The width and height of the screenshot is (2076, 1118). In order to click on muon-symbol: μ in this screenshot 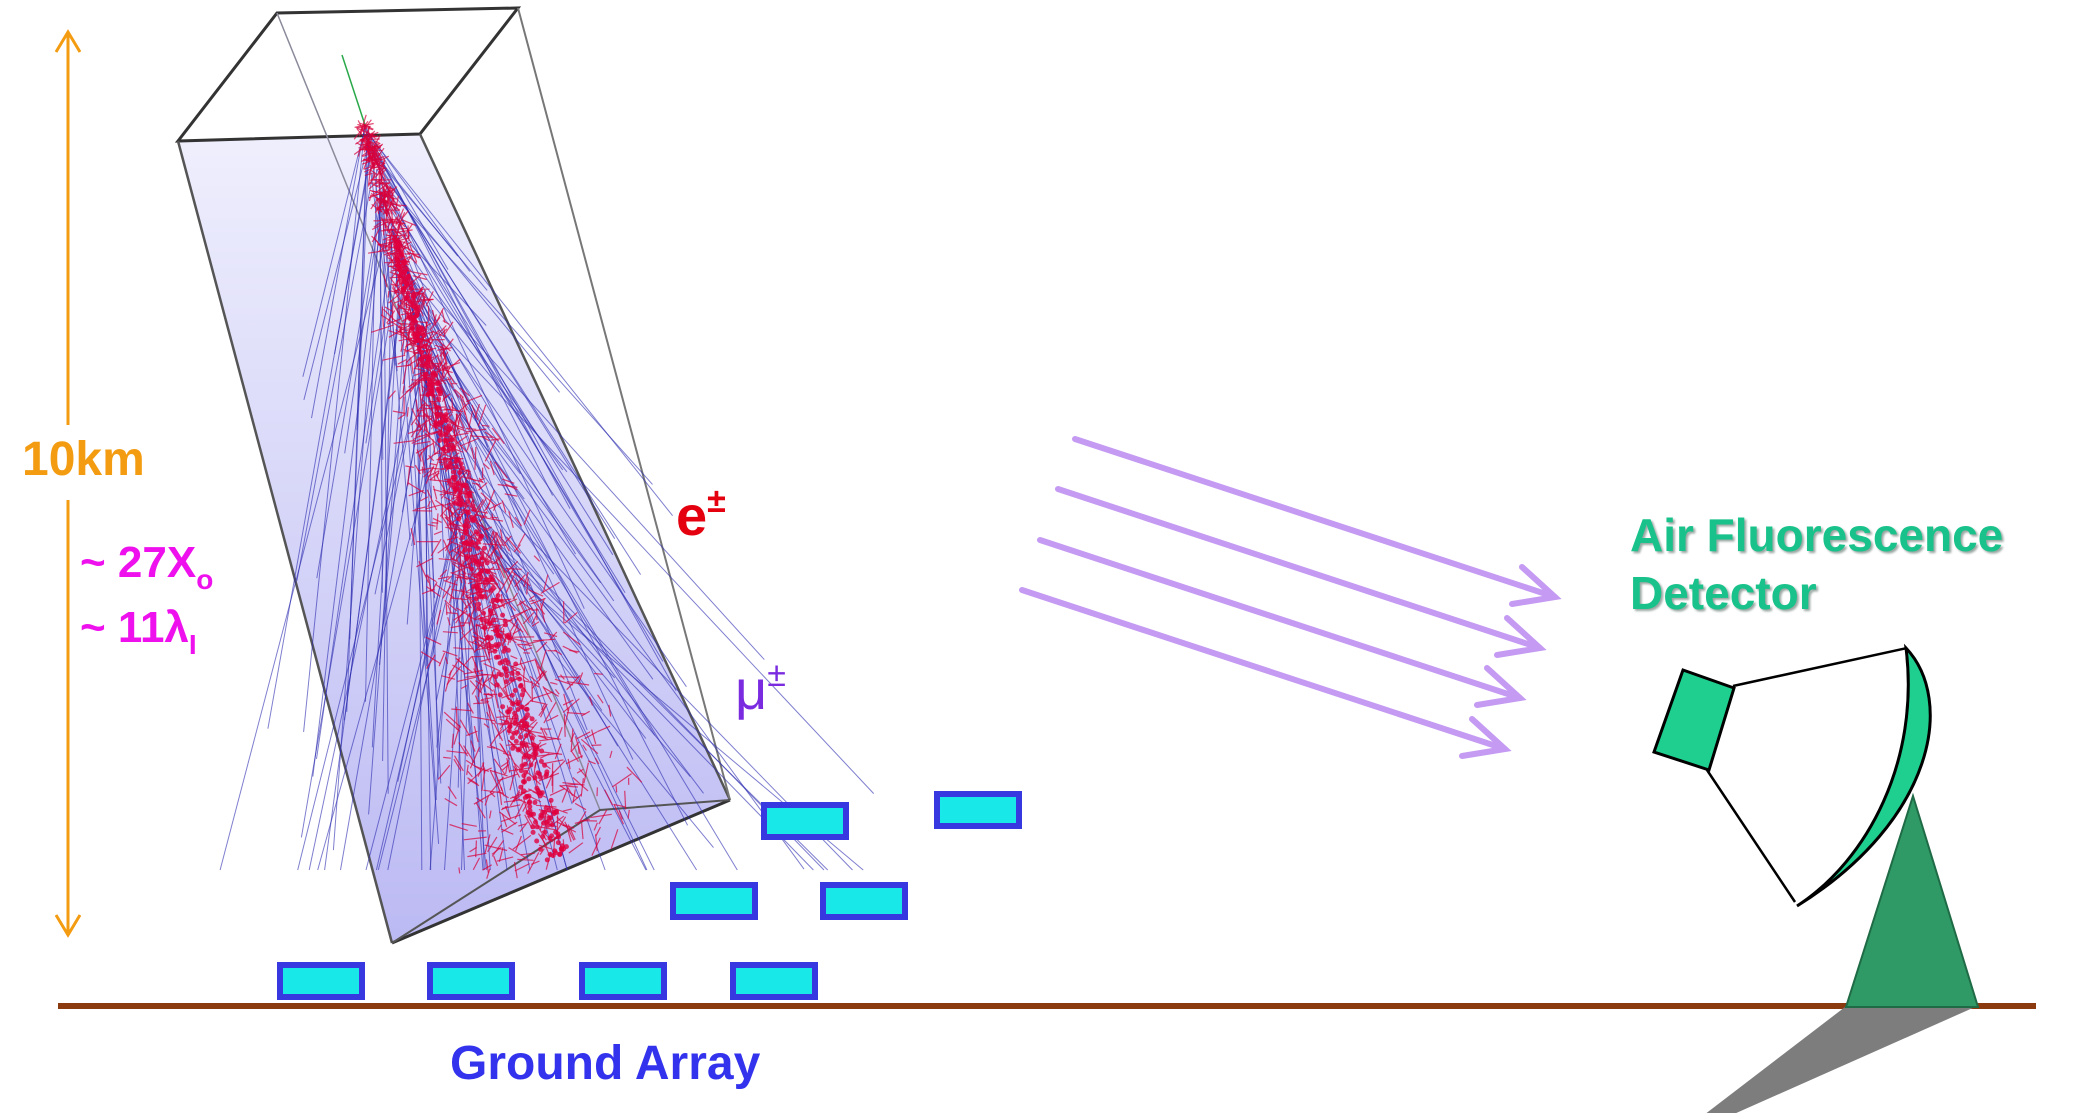, I will do `click(751, 689)`.